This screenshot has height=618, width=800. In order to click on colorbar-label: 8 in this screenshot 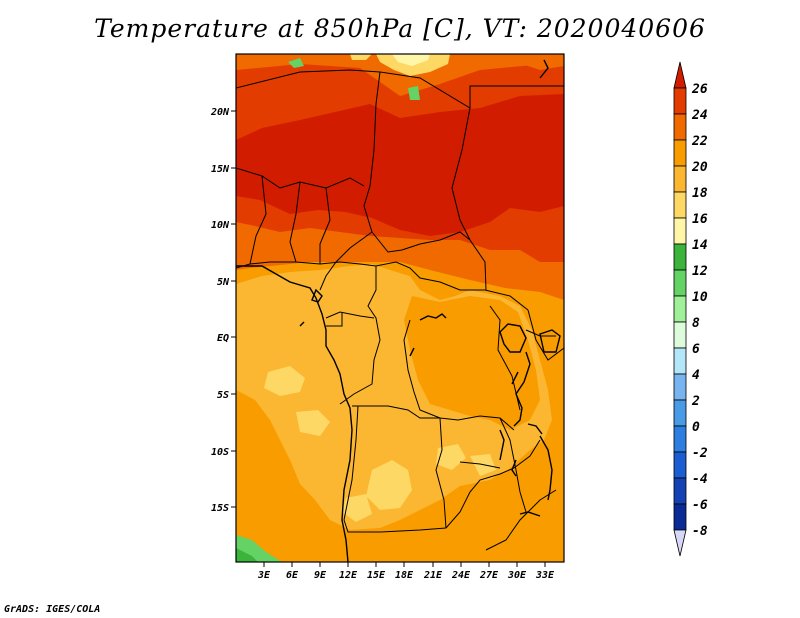, I will do `click(696, 323)`.